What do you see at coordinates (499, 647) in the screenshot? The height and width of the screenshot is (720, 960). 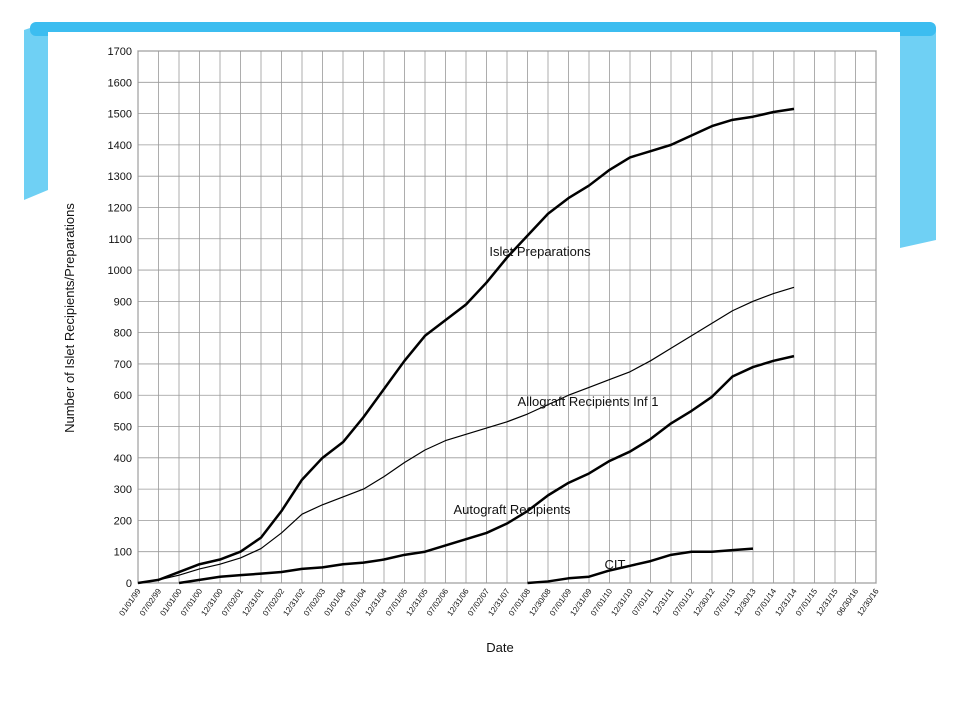 I see `x-axis-label: Date` at bounding box center [499, 647].